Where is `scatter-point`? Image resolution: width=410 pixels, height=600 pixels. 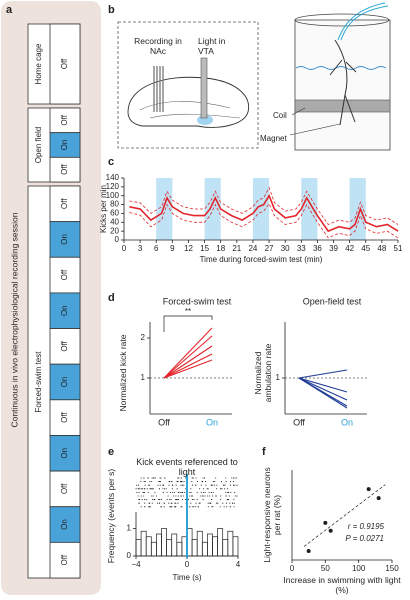 scatter-point is located at coordinates (308, 551).